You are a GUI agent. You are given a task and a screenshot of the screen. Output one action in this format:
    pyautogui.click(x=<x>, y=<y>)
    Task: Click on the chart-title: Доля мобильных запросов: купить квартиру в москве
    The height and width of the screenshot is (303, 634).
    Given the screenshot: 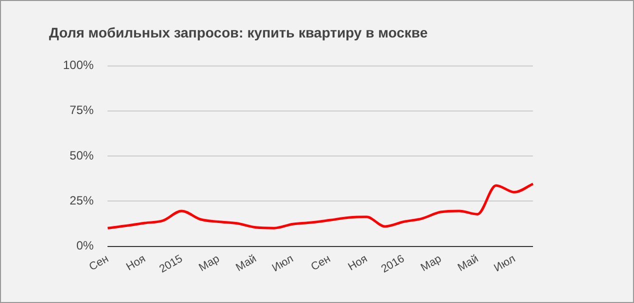 What is the action you would take?
    pyautogui.click(x=238, y=32)
    